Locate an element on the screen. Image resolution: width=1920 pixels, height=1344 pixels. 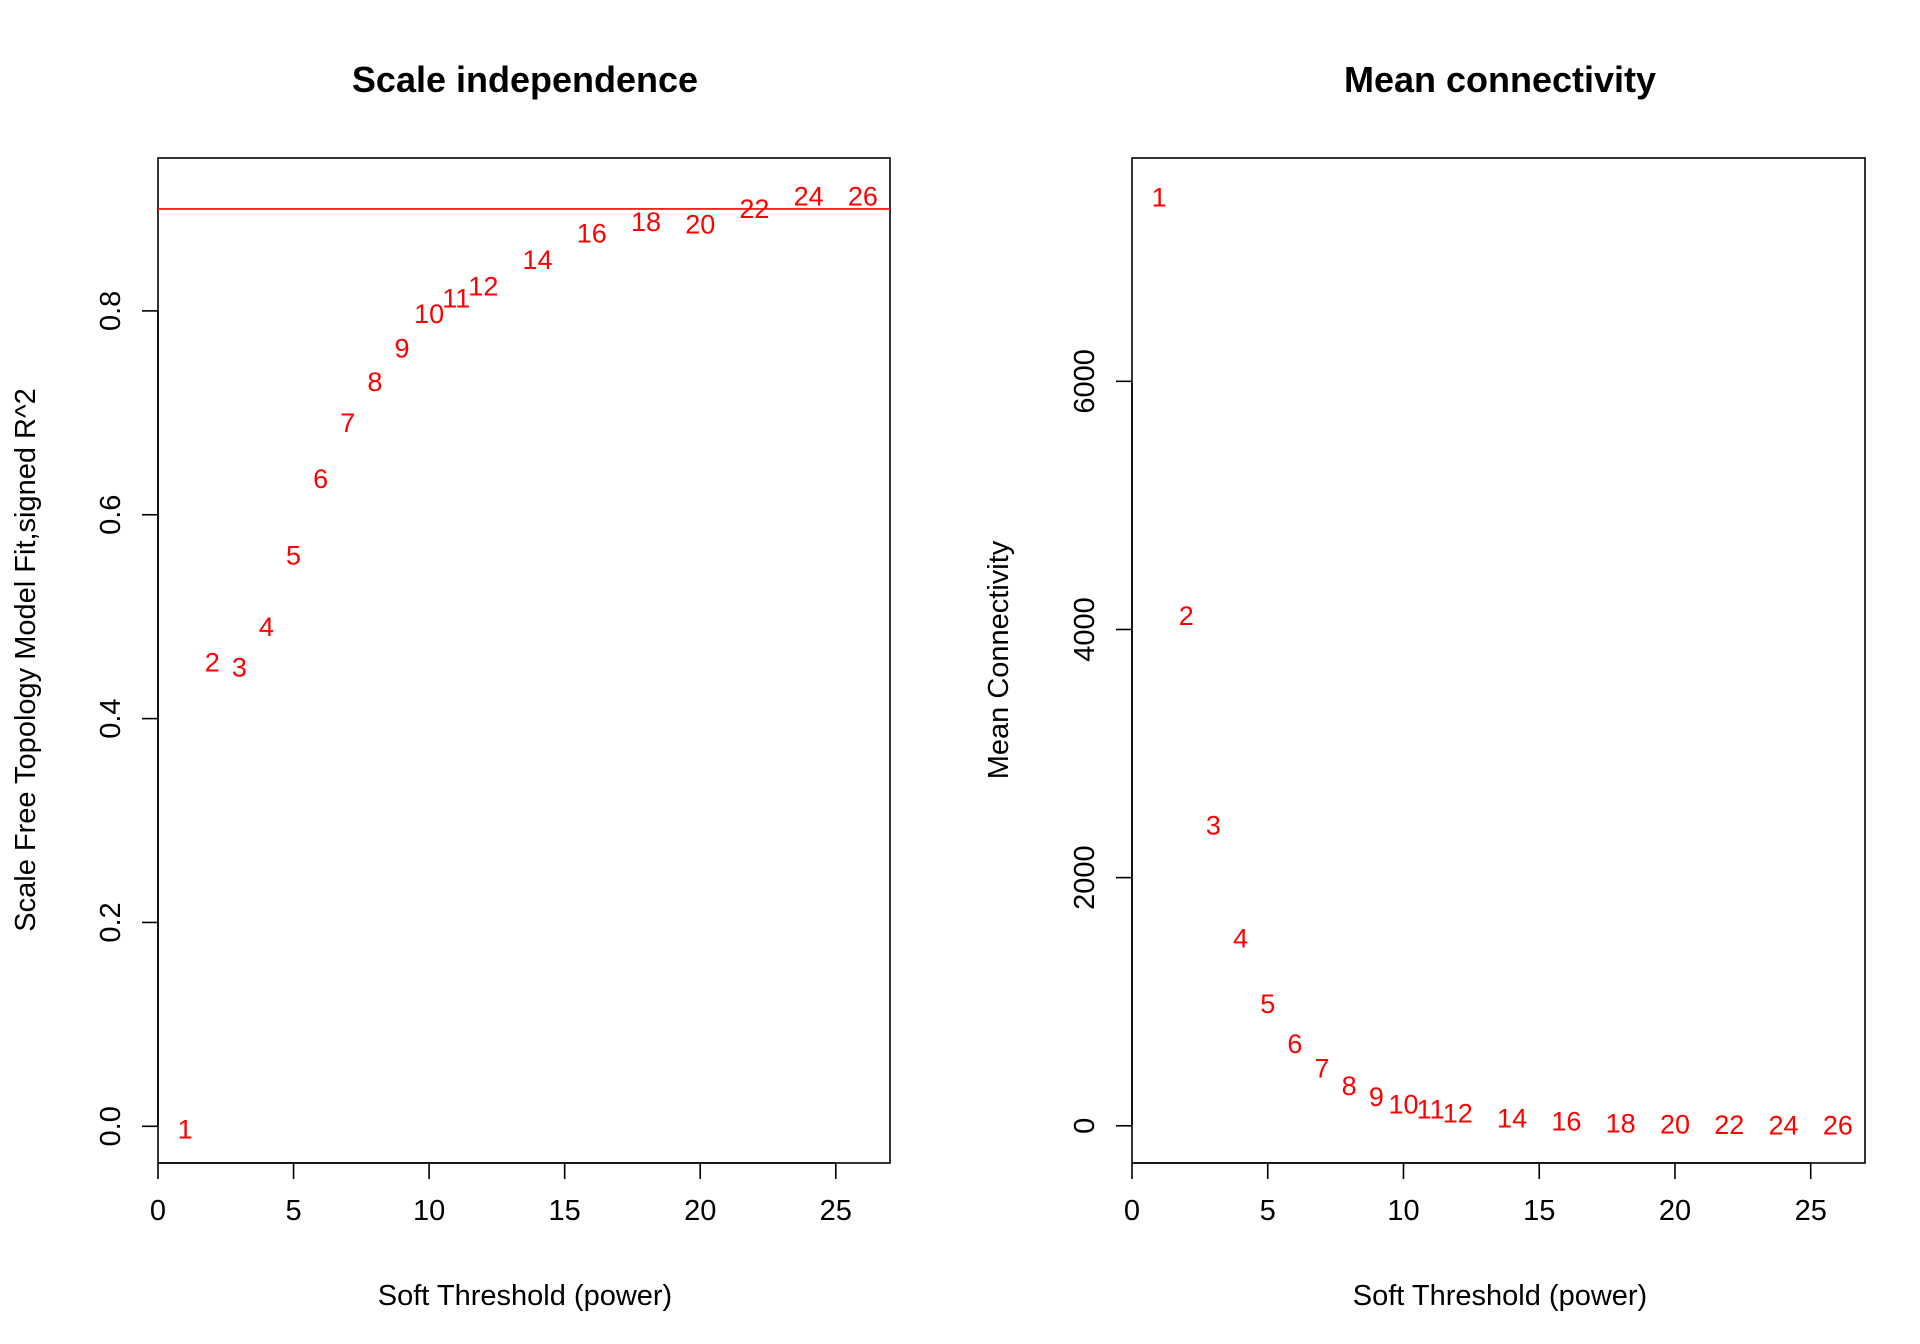
y-tick-label: 0.0 is located at coordinates (111, 1126).